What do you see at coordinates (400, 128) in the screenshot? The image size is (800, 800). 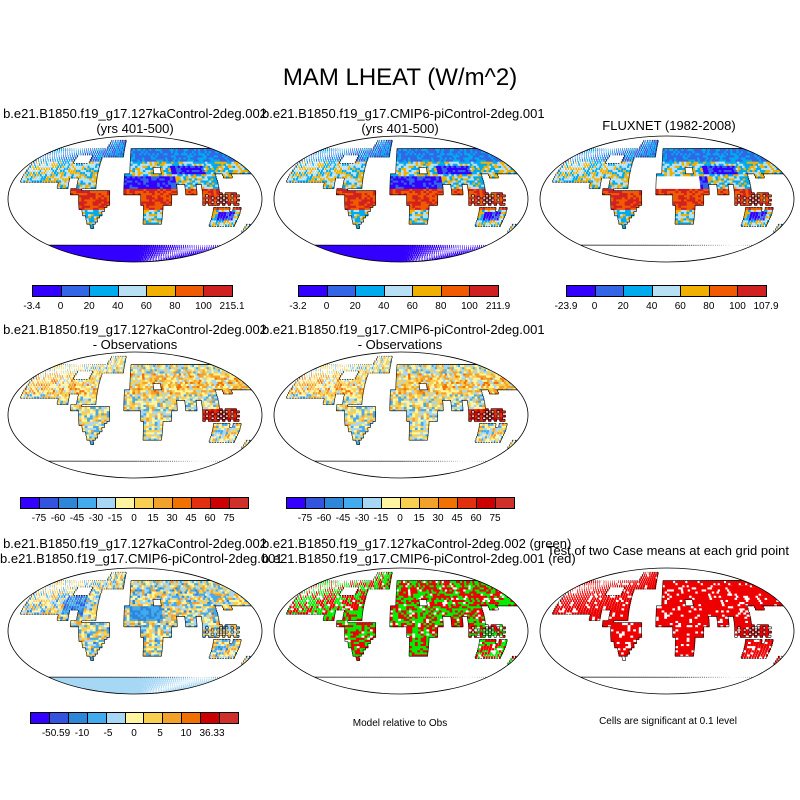 I see `panel2-title-line2: (yrs 401-500)` at bounding box center [400, 128].